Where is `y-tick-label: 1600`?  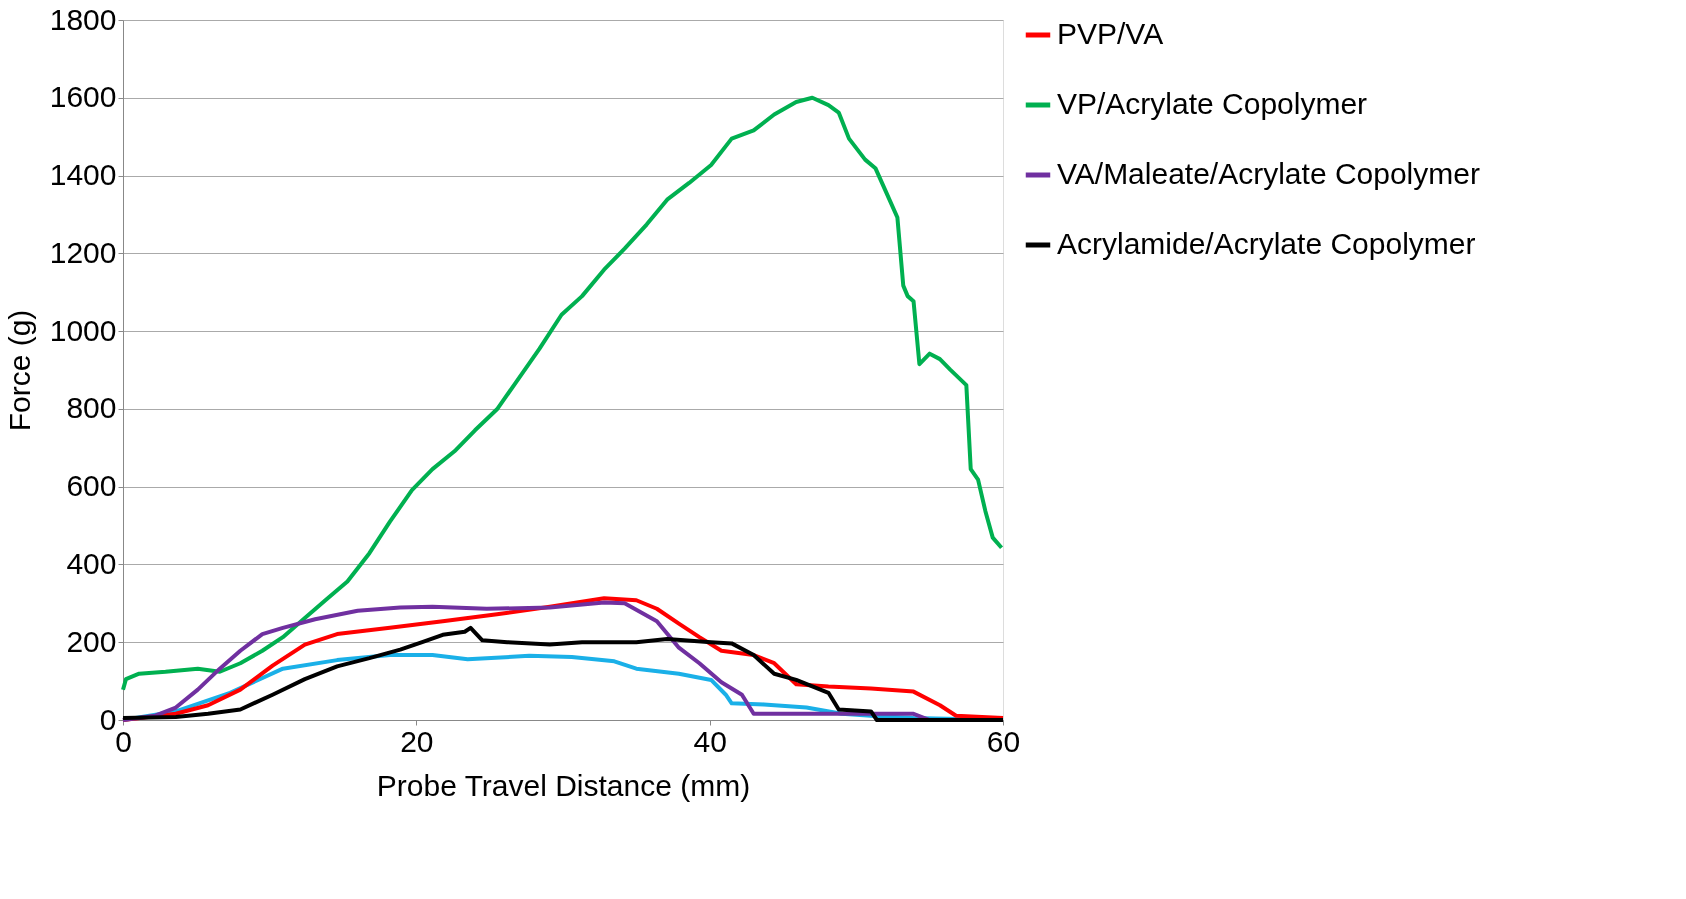
y-tick-label: 1600 is located at coordinates (83, 97).